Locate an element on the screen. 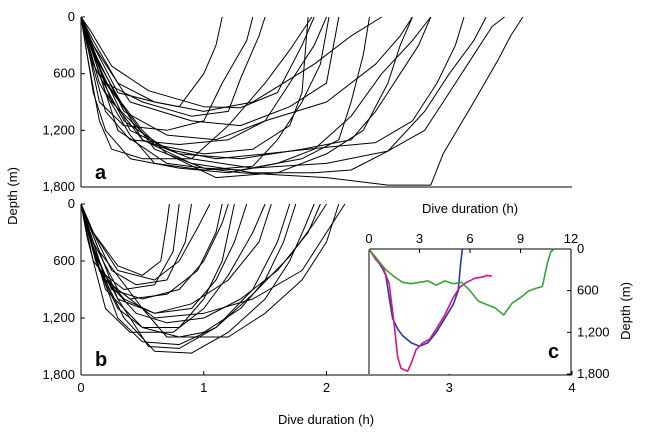 This screenshot has height=432, width=648. panel-c-traces is located at coordinates (461, 310).